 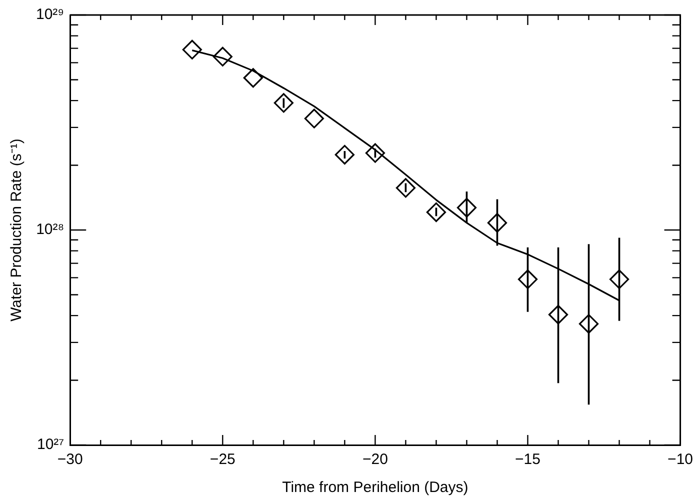 What do you see at coordinates (681, 459) in the screenshot?
I see `x-tick-label: −10` at bounding box center [681, 459].